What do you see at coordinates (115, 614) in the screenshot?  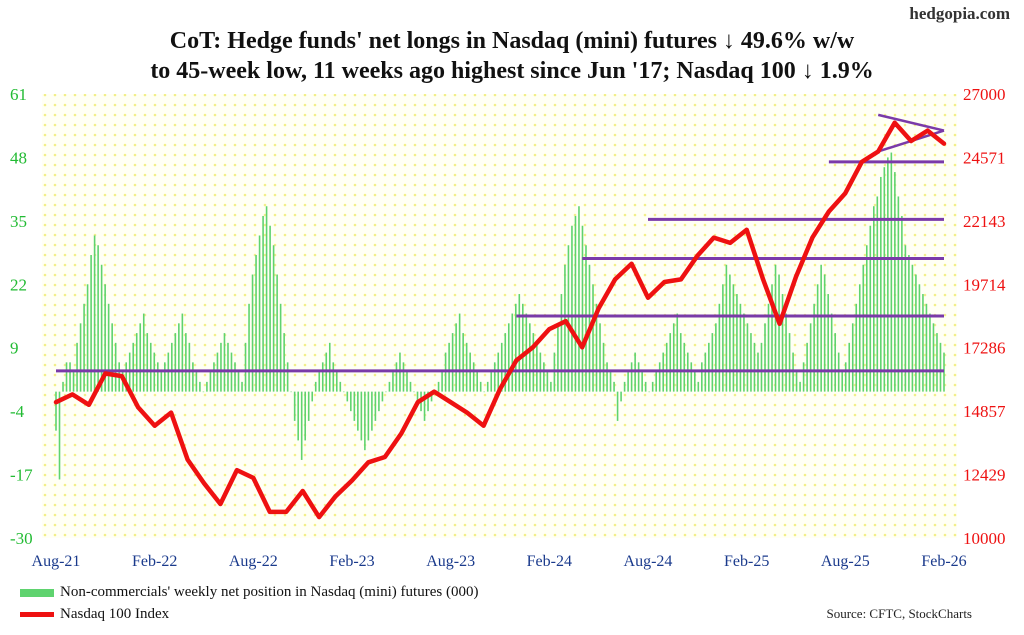 I see `legend-line-label: Nasdaq 100 Index` at bounding box center [115, 614].